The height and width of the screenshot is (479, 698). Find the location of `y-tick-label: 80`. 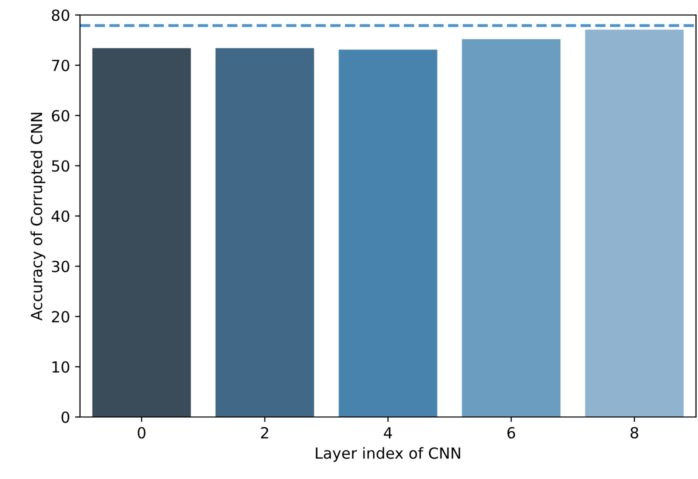

y-tick-label: 80 is located at coordinates (61, 15).